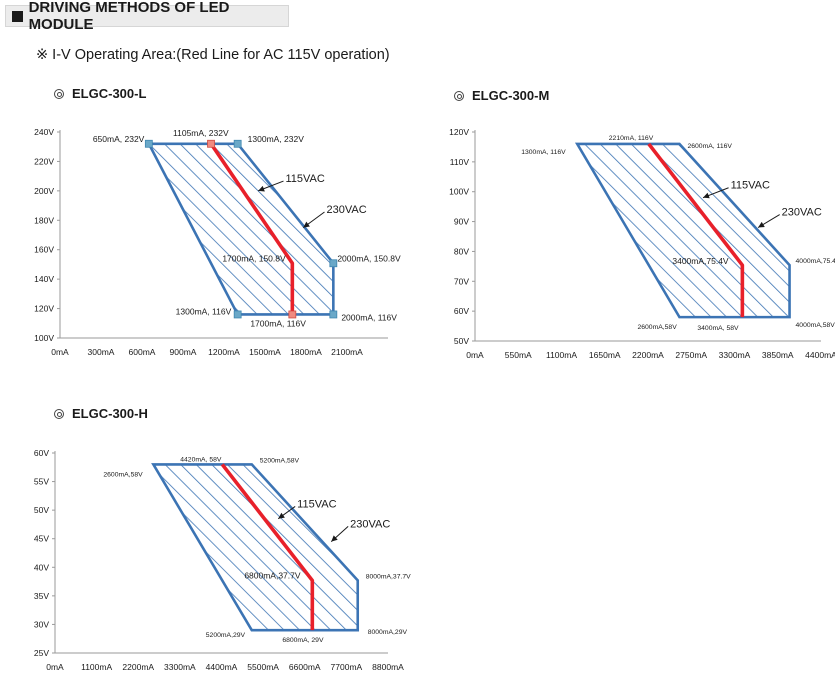  Describe the element at coordinates (109, 93) in the screenshot. I see `chart-title-text: ELGC-300-L` at that location.